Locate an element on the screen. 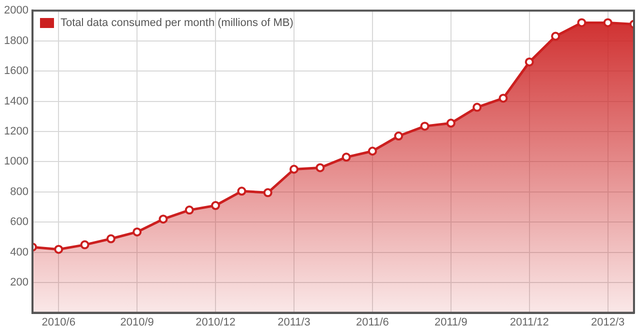 The height and width of the screenshot is (332, 640). x-tick-label: 2011/12 is located at coordinates (529, 322).